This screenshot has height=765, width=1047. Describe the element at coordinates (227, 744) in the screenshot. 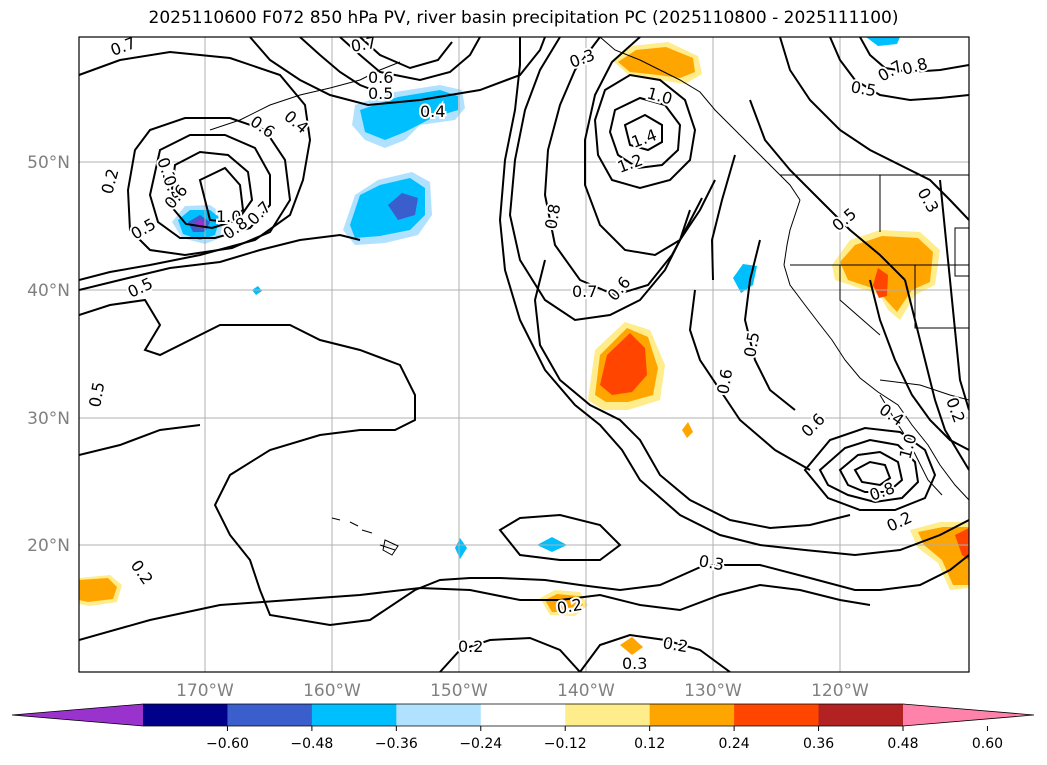

I see `colorbar-tick-label: −0.60` at that location.